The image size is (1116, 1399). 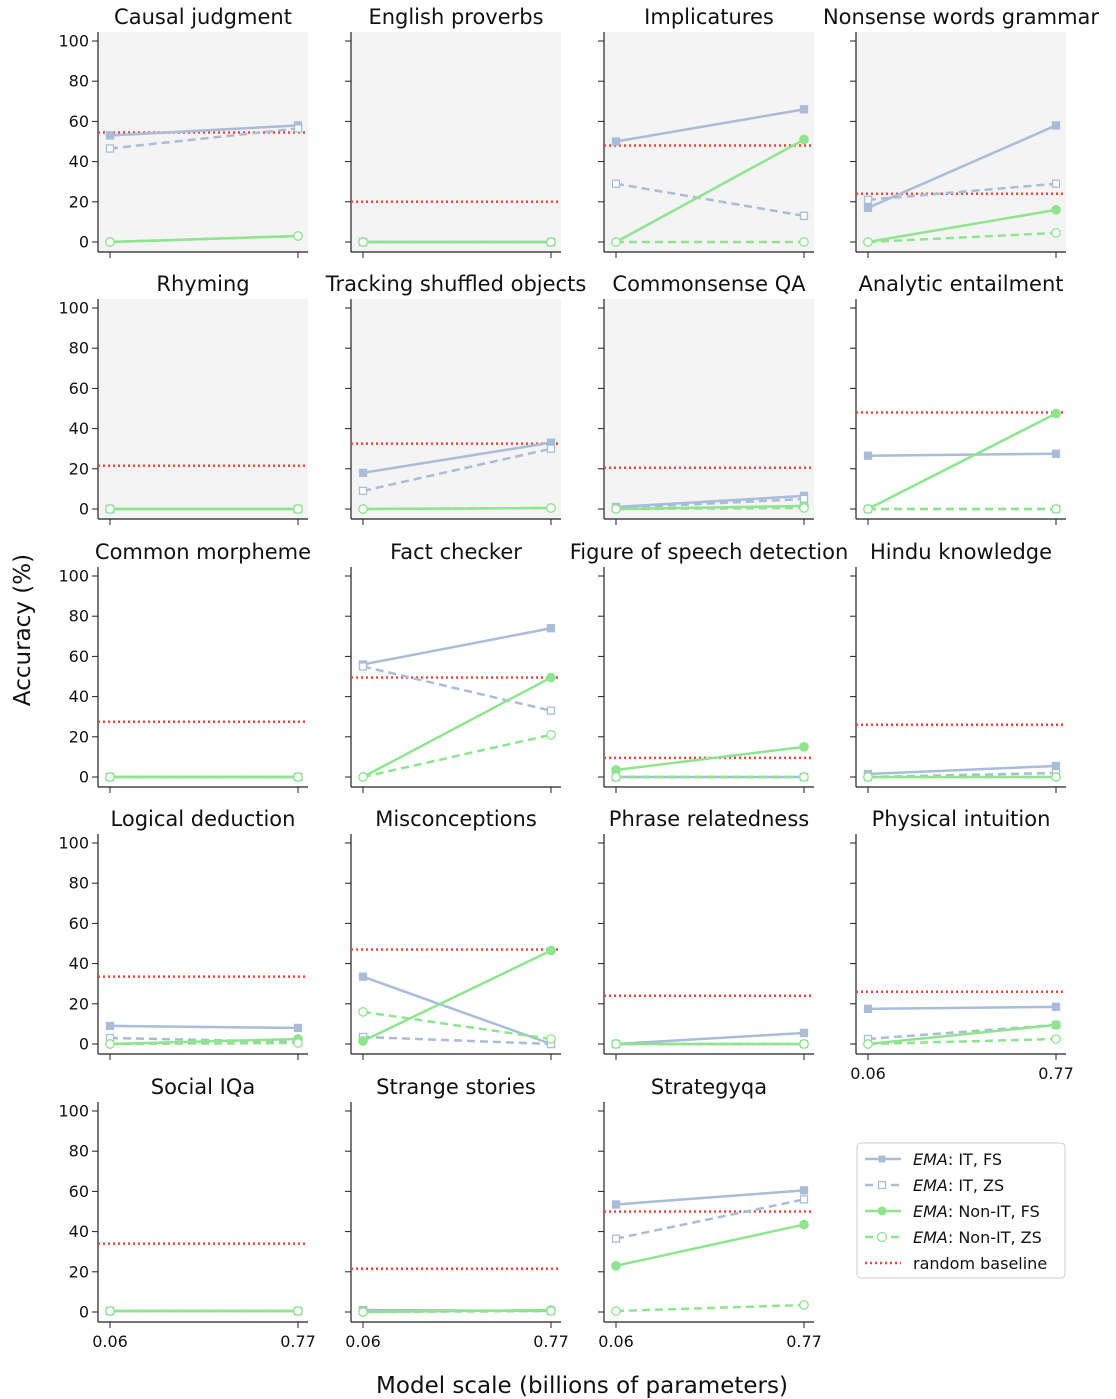 I want to click on panel-title: Logical deduction, so click(x=203, y=819).